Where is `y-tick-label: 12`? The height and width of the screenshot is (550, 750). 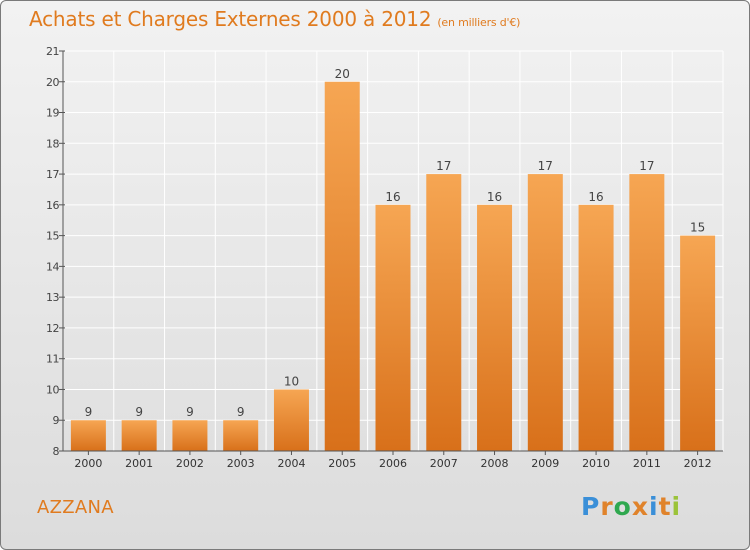
y-tick-label: 12 is located at coordinates (52, 328).